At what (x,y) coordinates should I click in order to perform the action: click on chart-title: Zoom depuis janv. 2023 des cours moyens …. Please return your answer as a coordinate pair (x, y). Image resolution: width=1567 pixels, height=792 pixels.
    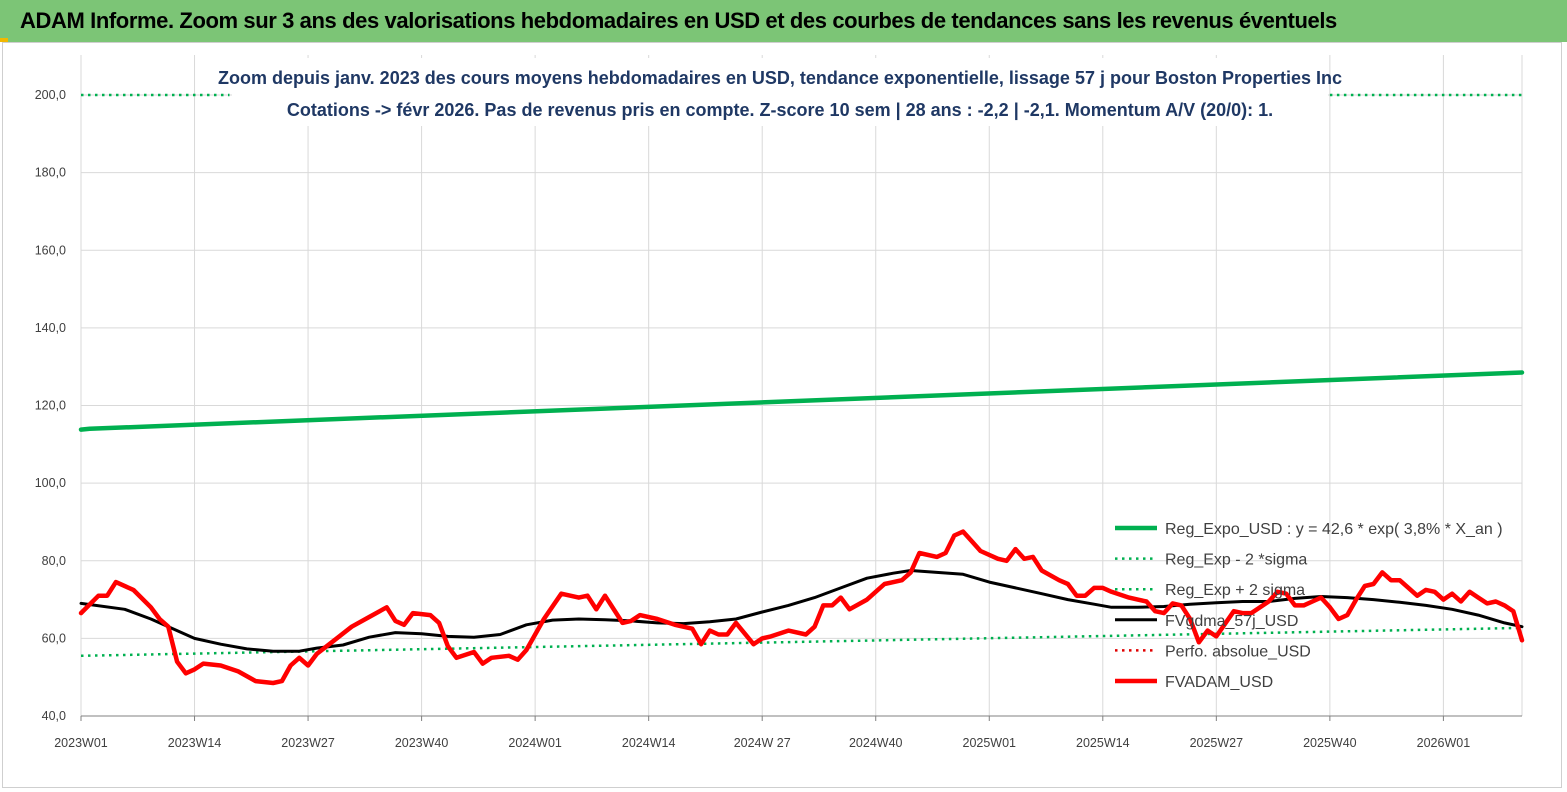
    Looking at the image, I should click on (780, 92).